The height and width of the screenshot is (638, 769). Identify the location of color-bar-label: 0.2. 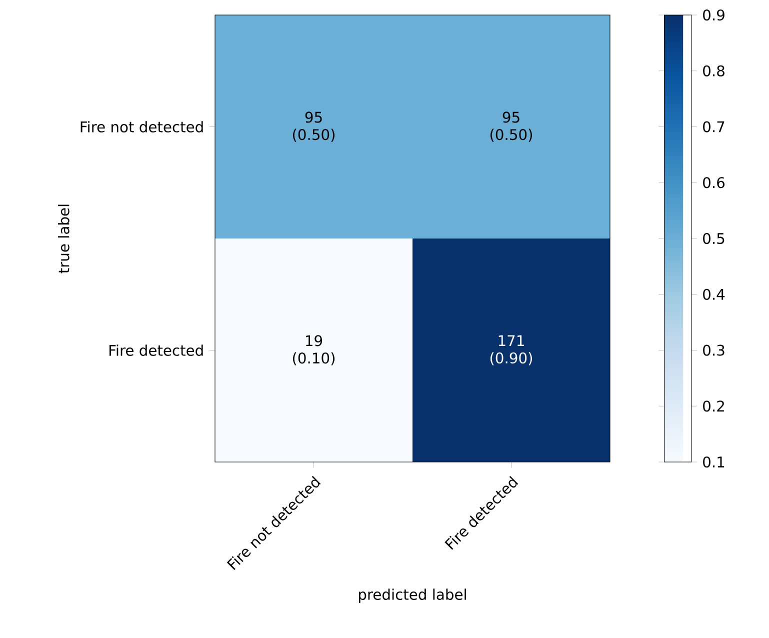
(713, 406).